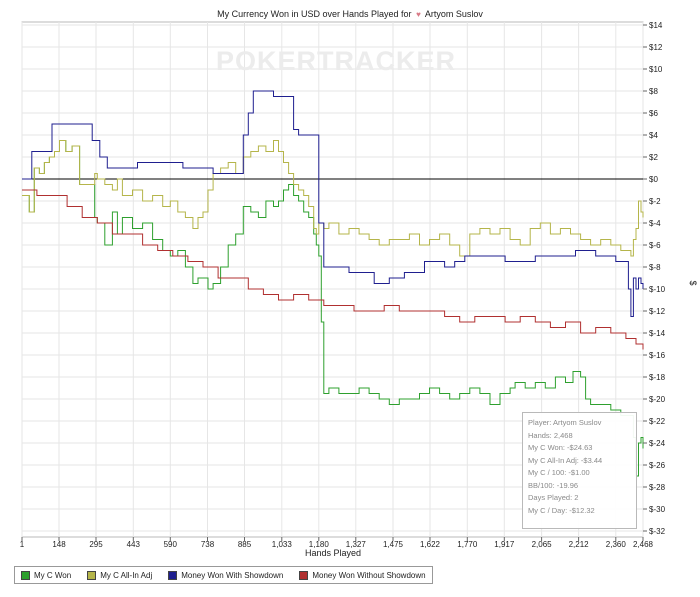  Describe the element at coordinates (657, 465) in the screenshot. I see `y-tick-label: $-26` at that location.